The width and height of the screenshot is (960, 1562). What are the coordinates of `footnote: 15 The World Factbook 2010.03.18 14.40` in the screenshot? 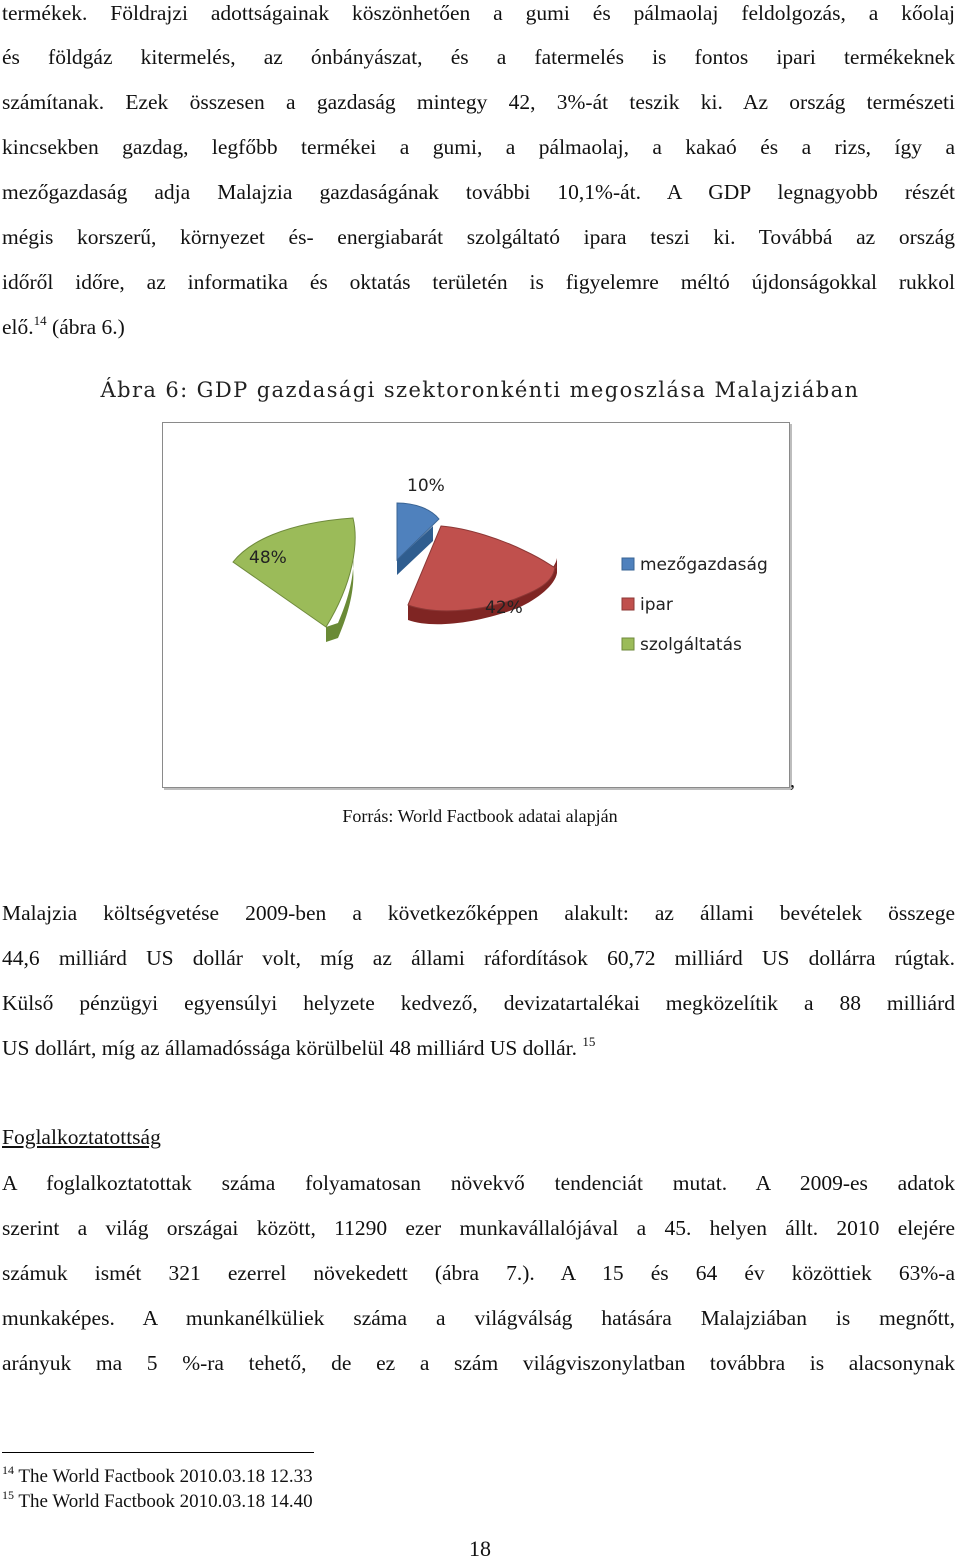 It's located at (157, 1500).